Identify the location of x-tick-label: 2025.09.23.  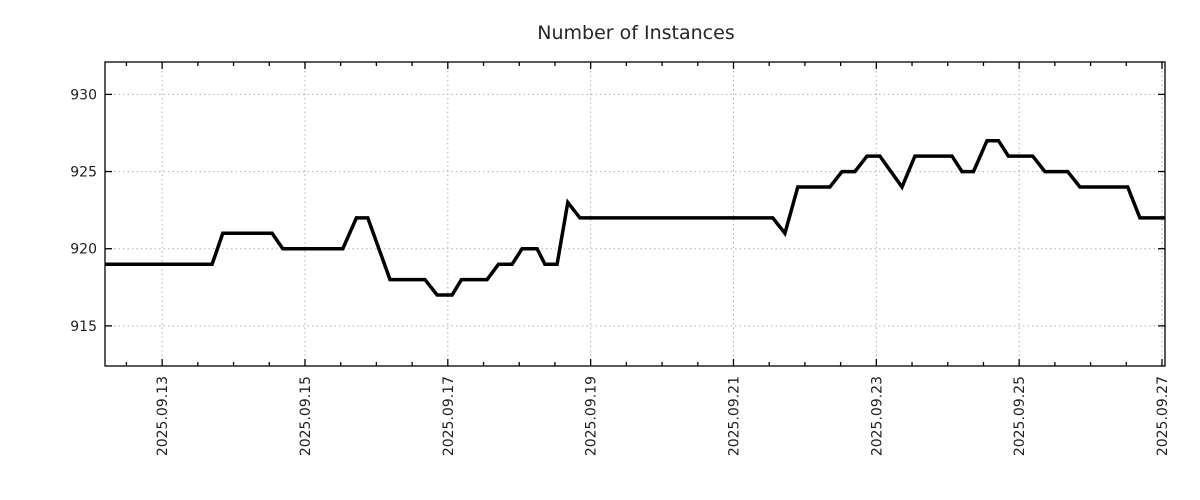
(877, 416).